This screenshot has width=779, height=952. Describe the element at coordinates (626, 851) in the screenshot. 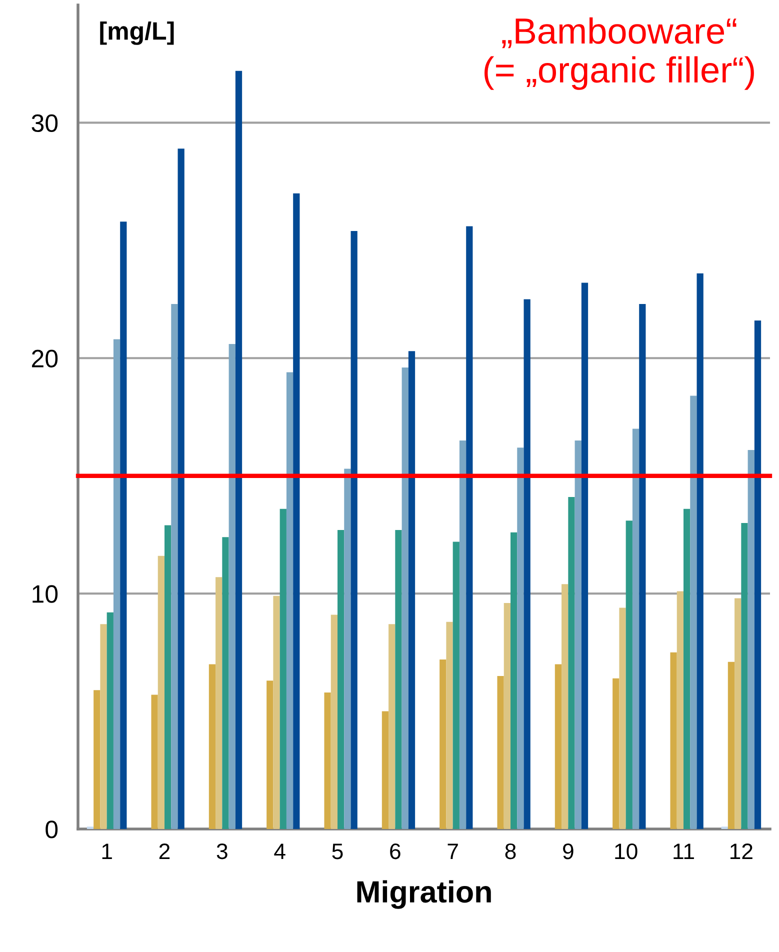

I see `x-tick-label: 10` at that location.